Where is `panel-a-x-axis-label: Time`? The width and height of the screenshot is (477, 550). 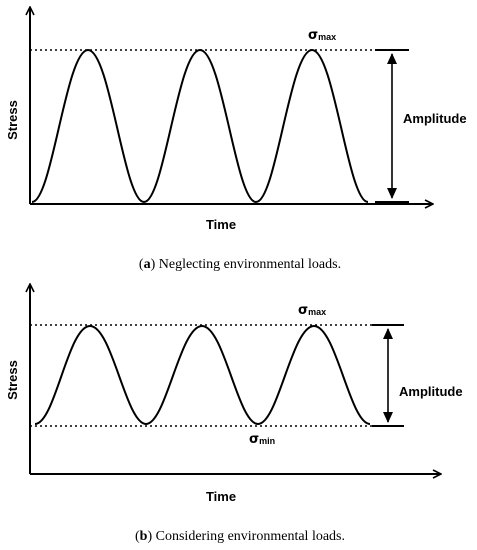
panel-a-x-axis-label: Time is located at coordinates (221, 224).